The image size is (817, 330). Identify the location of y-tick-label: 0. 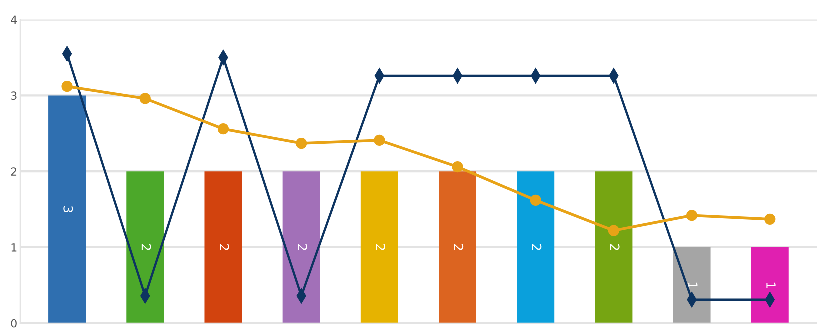
(14, 323).